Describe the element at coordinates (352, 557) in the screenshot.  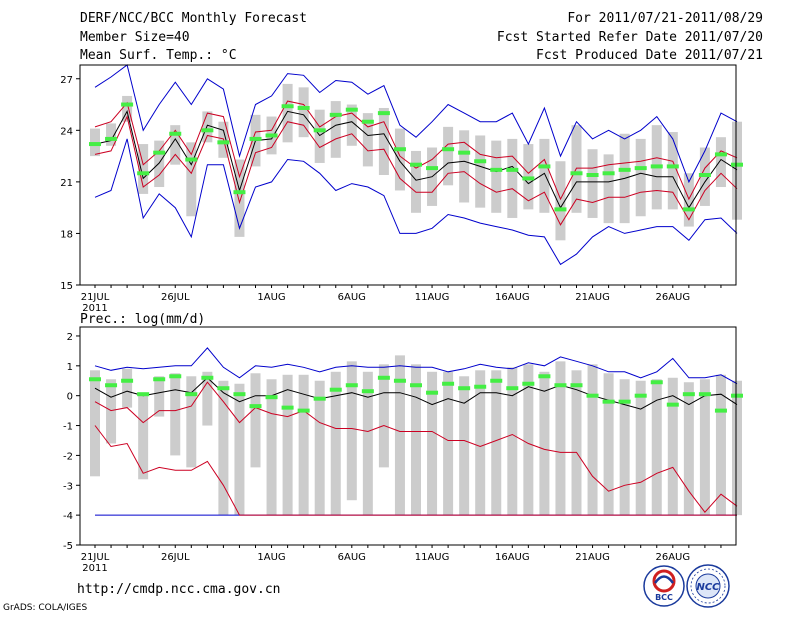
I see `prec-xtick-label: 6AUG` at that location.